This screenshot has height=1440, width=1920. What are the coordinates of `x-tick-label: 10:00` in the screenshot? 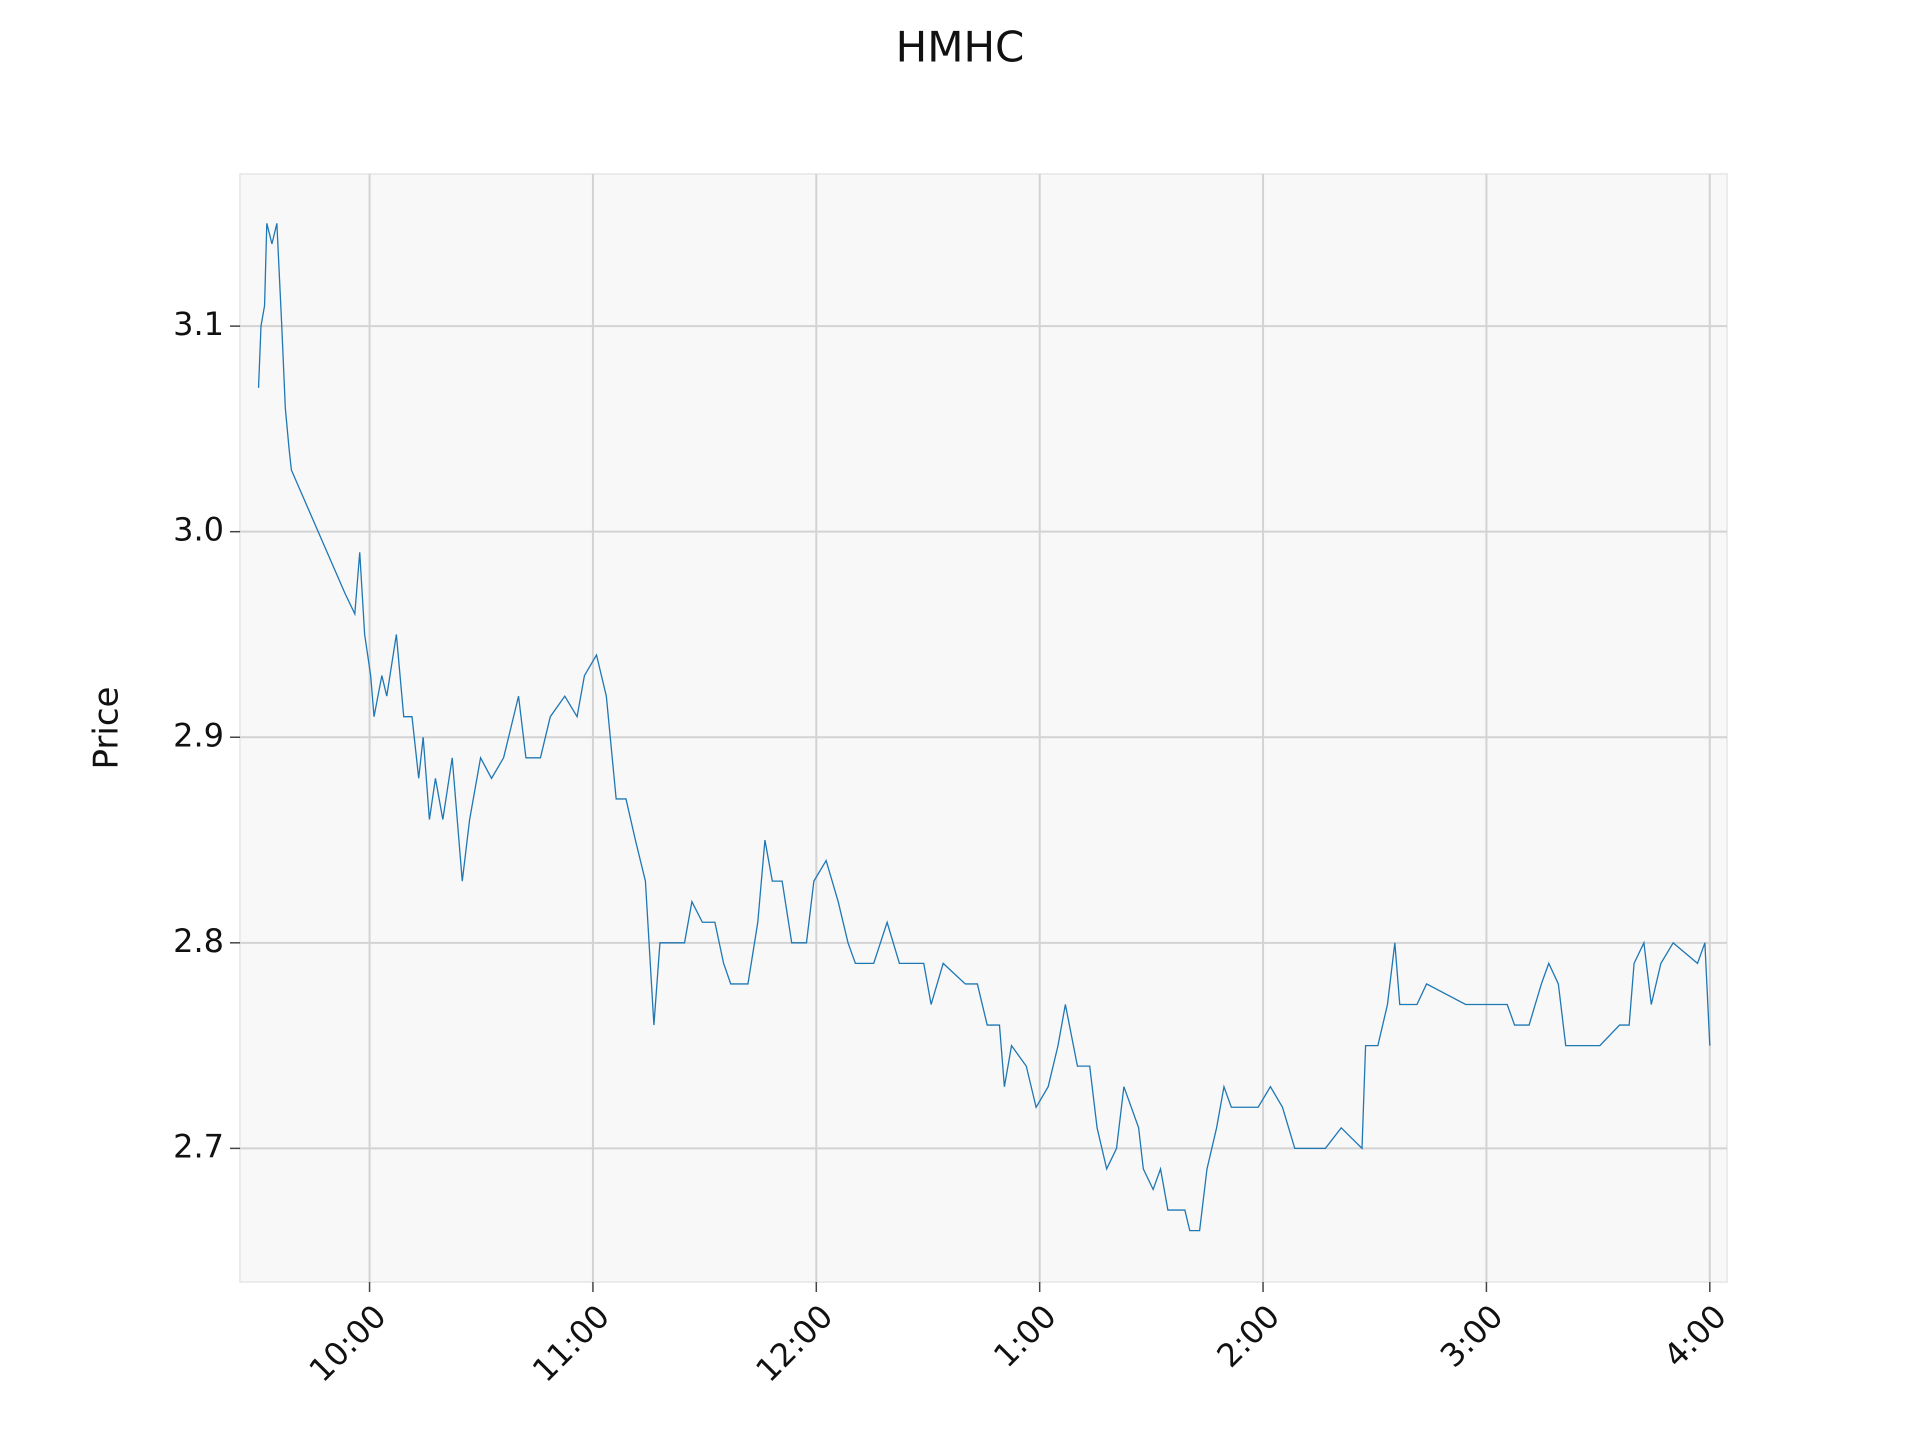 It's located at (347, 1343).